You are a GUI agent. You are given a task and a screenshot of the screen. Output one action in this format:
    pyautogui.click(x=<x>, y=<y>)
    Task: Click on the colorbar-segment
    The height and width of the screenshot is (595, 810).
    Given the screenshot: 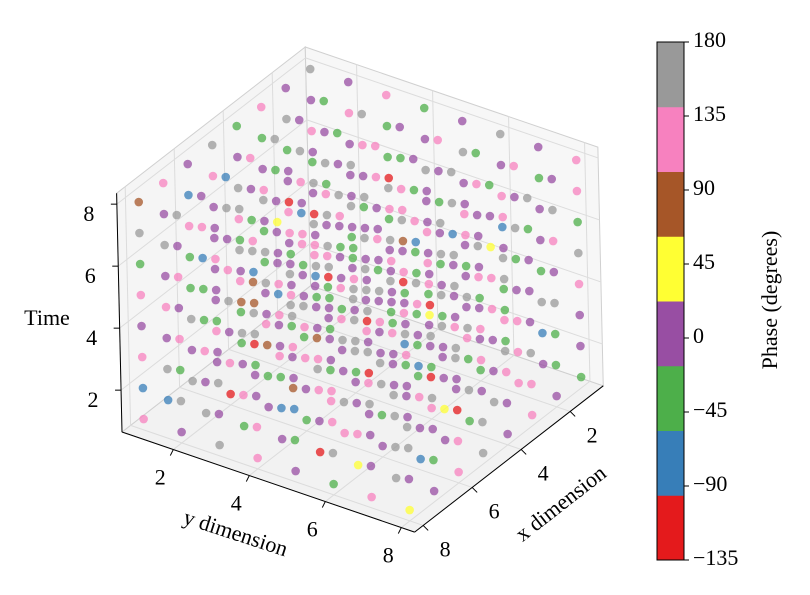 What is the action you would take?
    pyautogui.click(x=670, y=463)
    